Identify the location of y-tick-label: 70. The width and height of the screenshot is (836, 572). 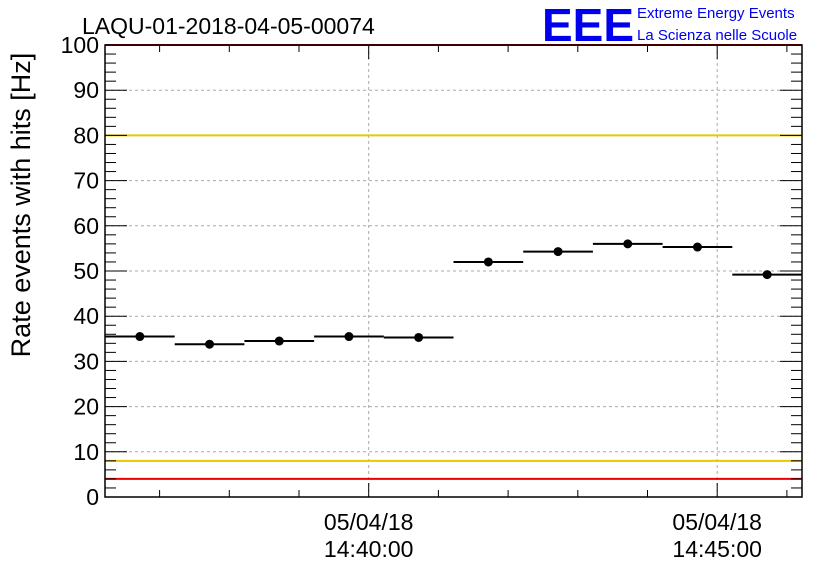
(86, 181).